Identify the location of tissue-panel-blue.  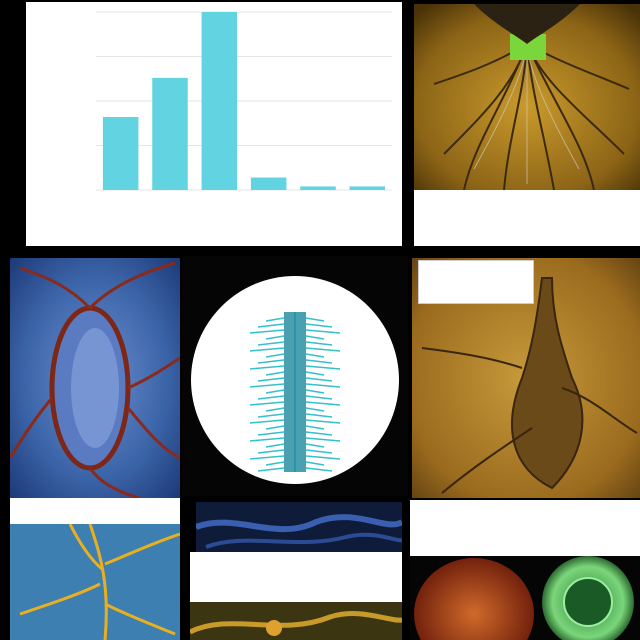
(95, 378).